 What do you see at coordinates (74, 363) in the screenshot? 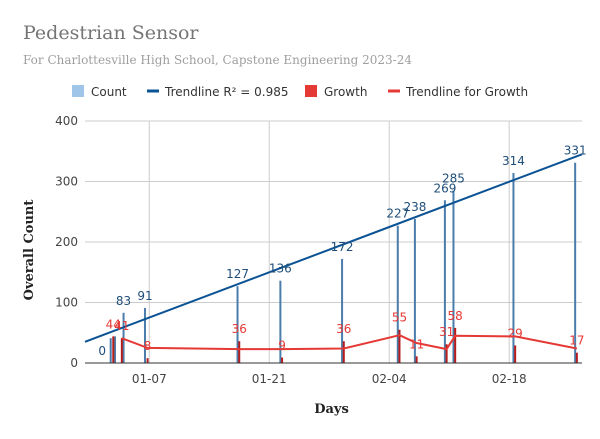
I see `y-tick-label: 0` at bounding box center [74, 363].